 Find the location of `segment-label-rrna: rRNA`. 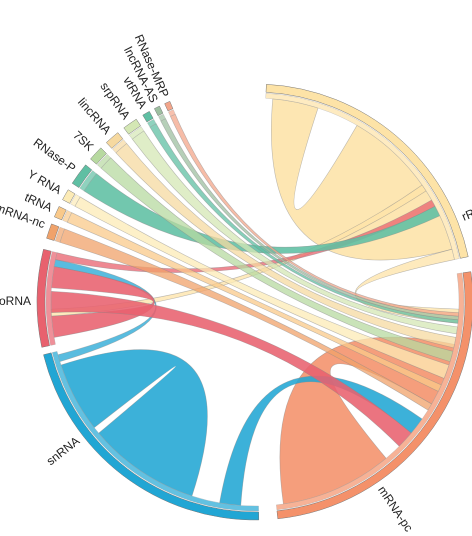

segment-label-rrna: rRNA is located at coordinates (466, 212).